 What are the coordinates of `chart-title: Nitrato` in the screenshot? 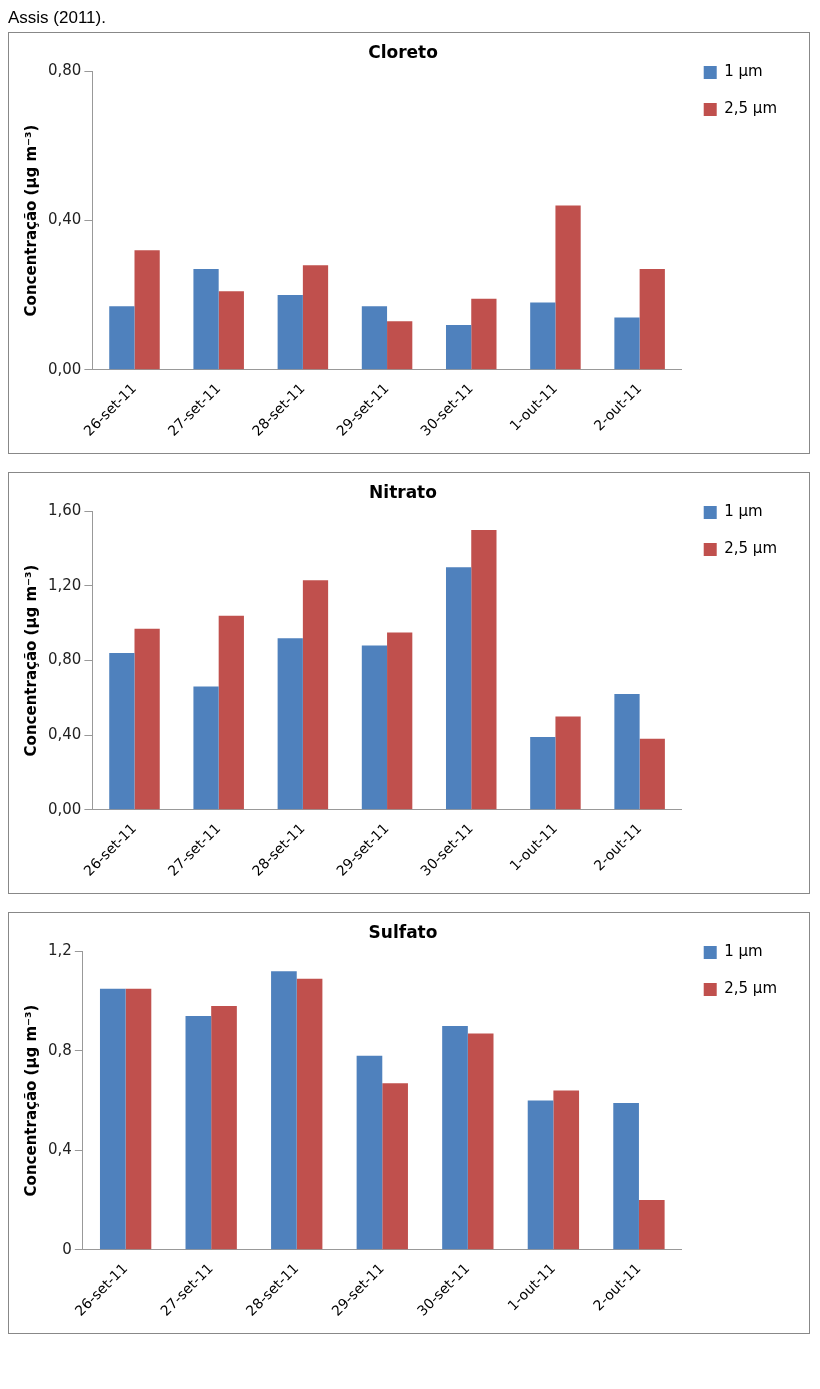 It's located at (403, 491).